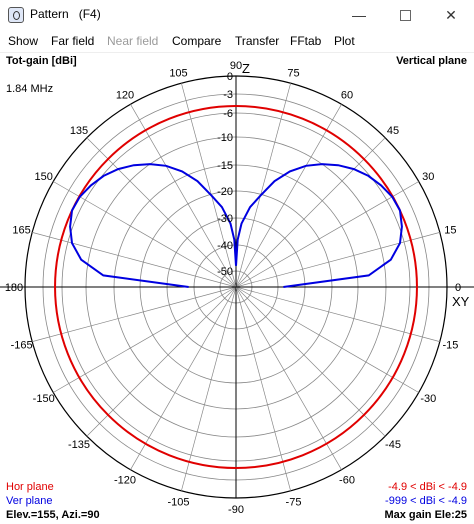 This screenshot has height=524, width=474. Describe the element at coordinates (44, 399) in the screenshot. I see `angle-tick-label: -150` at that location.